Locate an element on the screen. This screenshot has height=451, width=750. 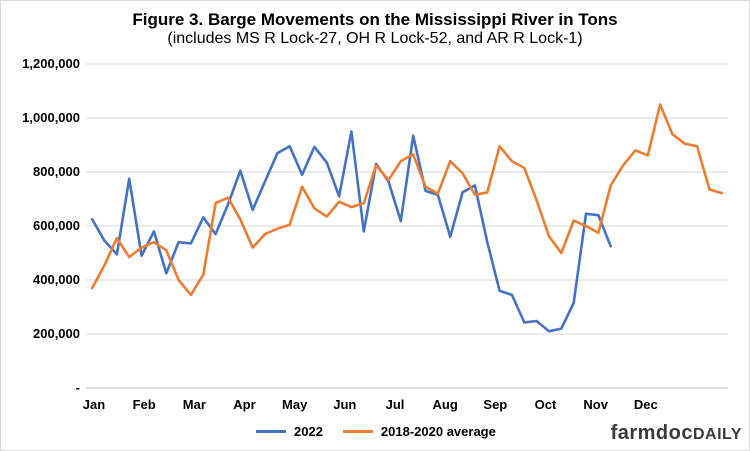
x-tick-label-mar: Mar is located at coordinates (194, 404).